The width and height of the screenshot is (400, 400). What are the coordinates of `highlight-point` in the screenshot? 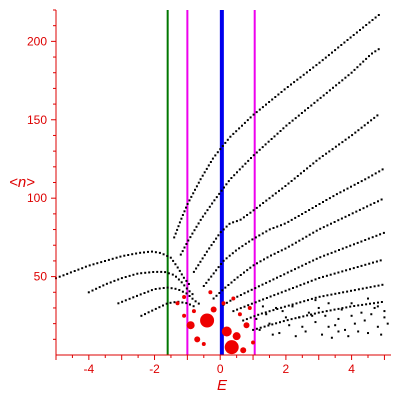 It's located at (207, 320).